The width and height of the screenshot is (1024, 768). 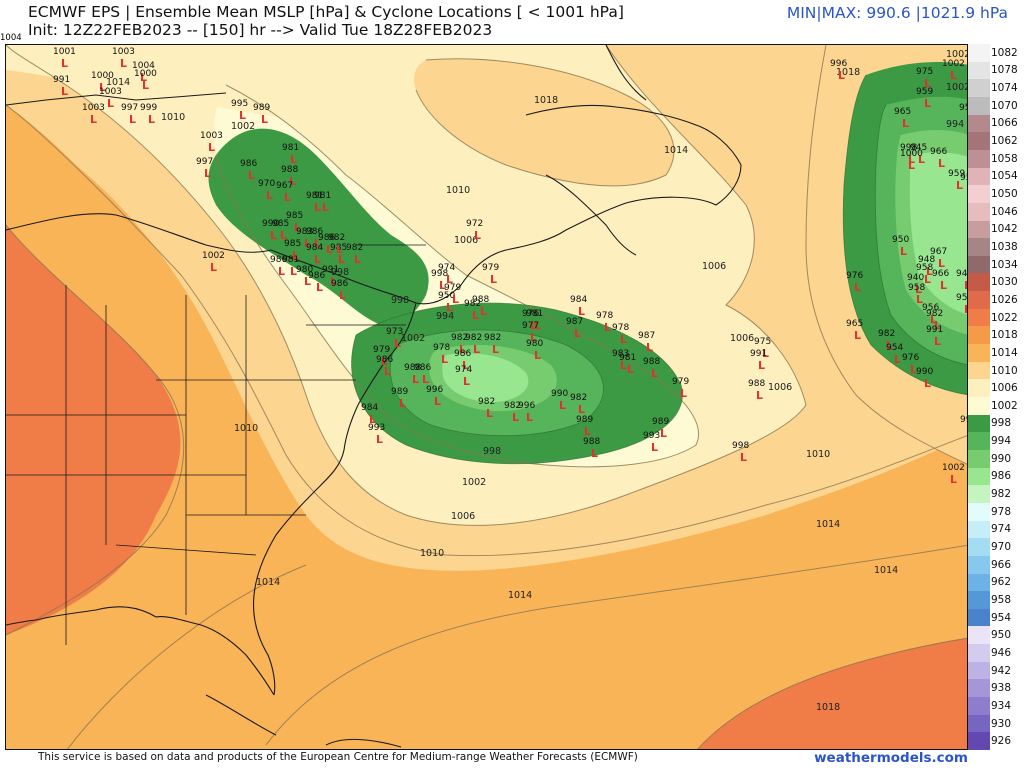 I want to click on cyclone-pressure-label: 970, so click(x=266, y=184).